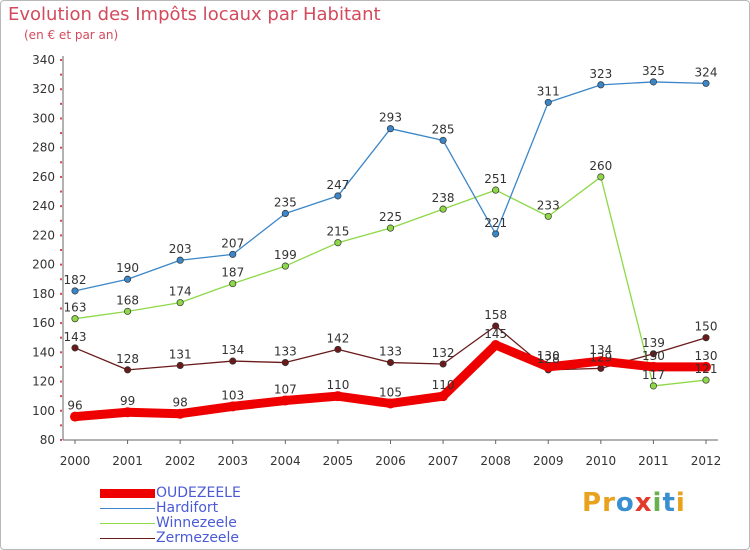 Image resolution: width=750 pixels, height=550 pixels. I want to click on data-label-zermezeele: 131, so click(180, 354).